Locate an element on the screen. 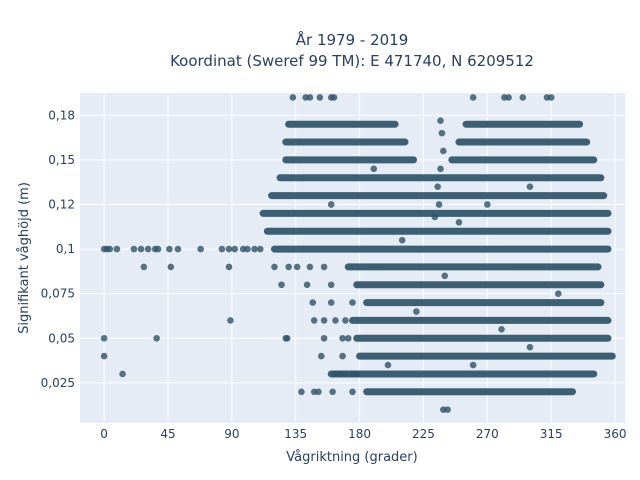 The height and width of the screenshot is (480, 640). x-tick-label: 135 is located at coordinates (295, 434).